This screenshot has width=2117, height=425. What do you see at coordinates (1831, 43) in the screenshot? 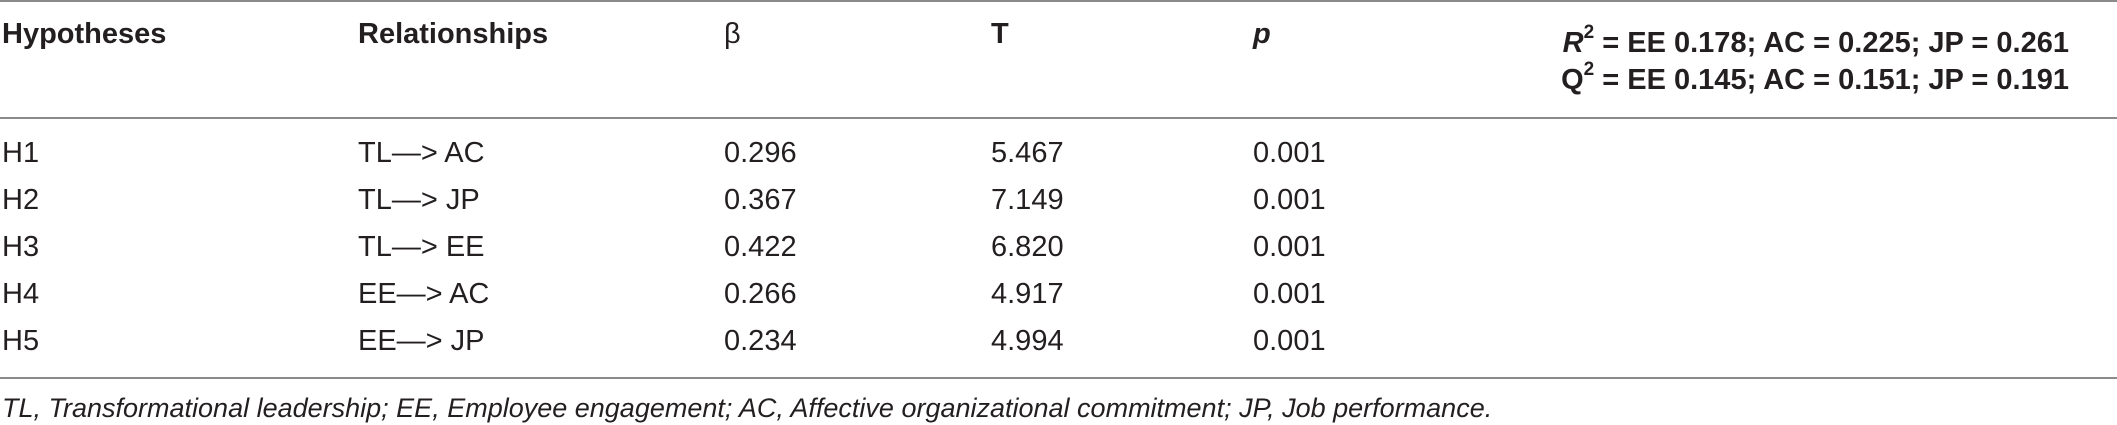
I see `r-squared-values: = EE 0.178; AC = 0.225; JP = 0.261` at bounding box center [1831, 43].